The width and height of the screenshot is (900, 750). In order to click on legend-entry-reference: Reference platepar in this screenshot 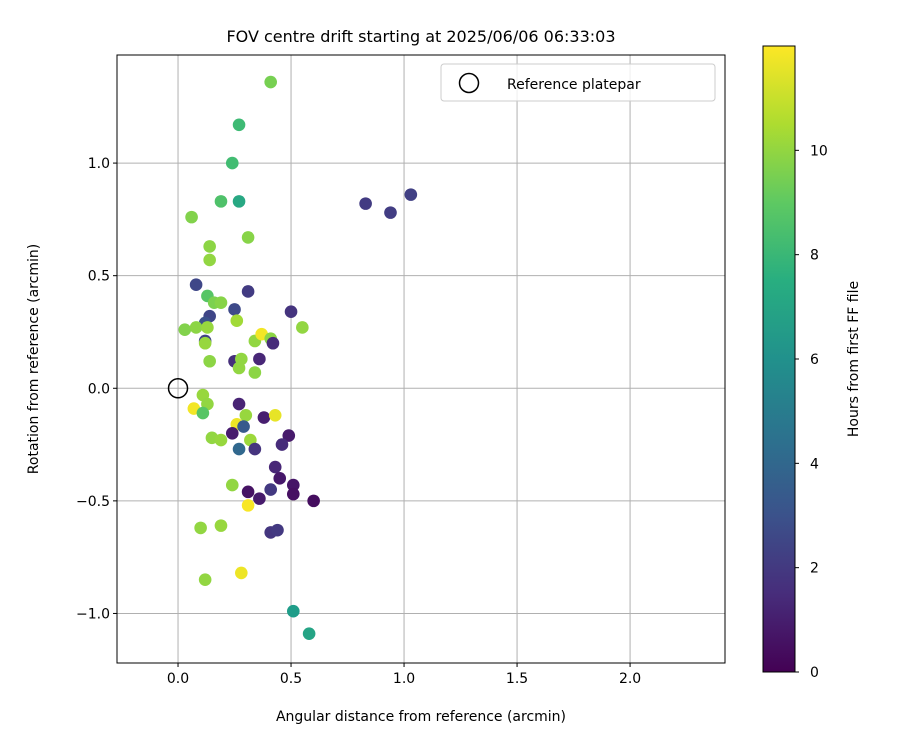, I will do `click(574, 85)`.